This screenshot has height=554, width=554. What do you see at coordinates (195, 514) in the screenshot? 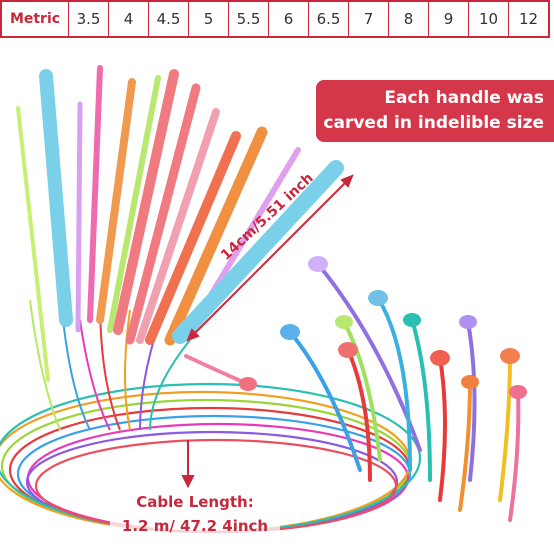
I see `cable-length-label: Cable Length: 1.2 m/ 47.2 4inch` at bounding box center [195, 514].